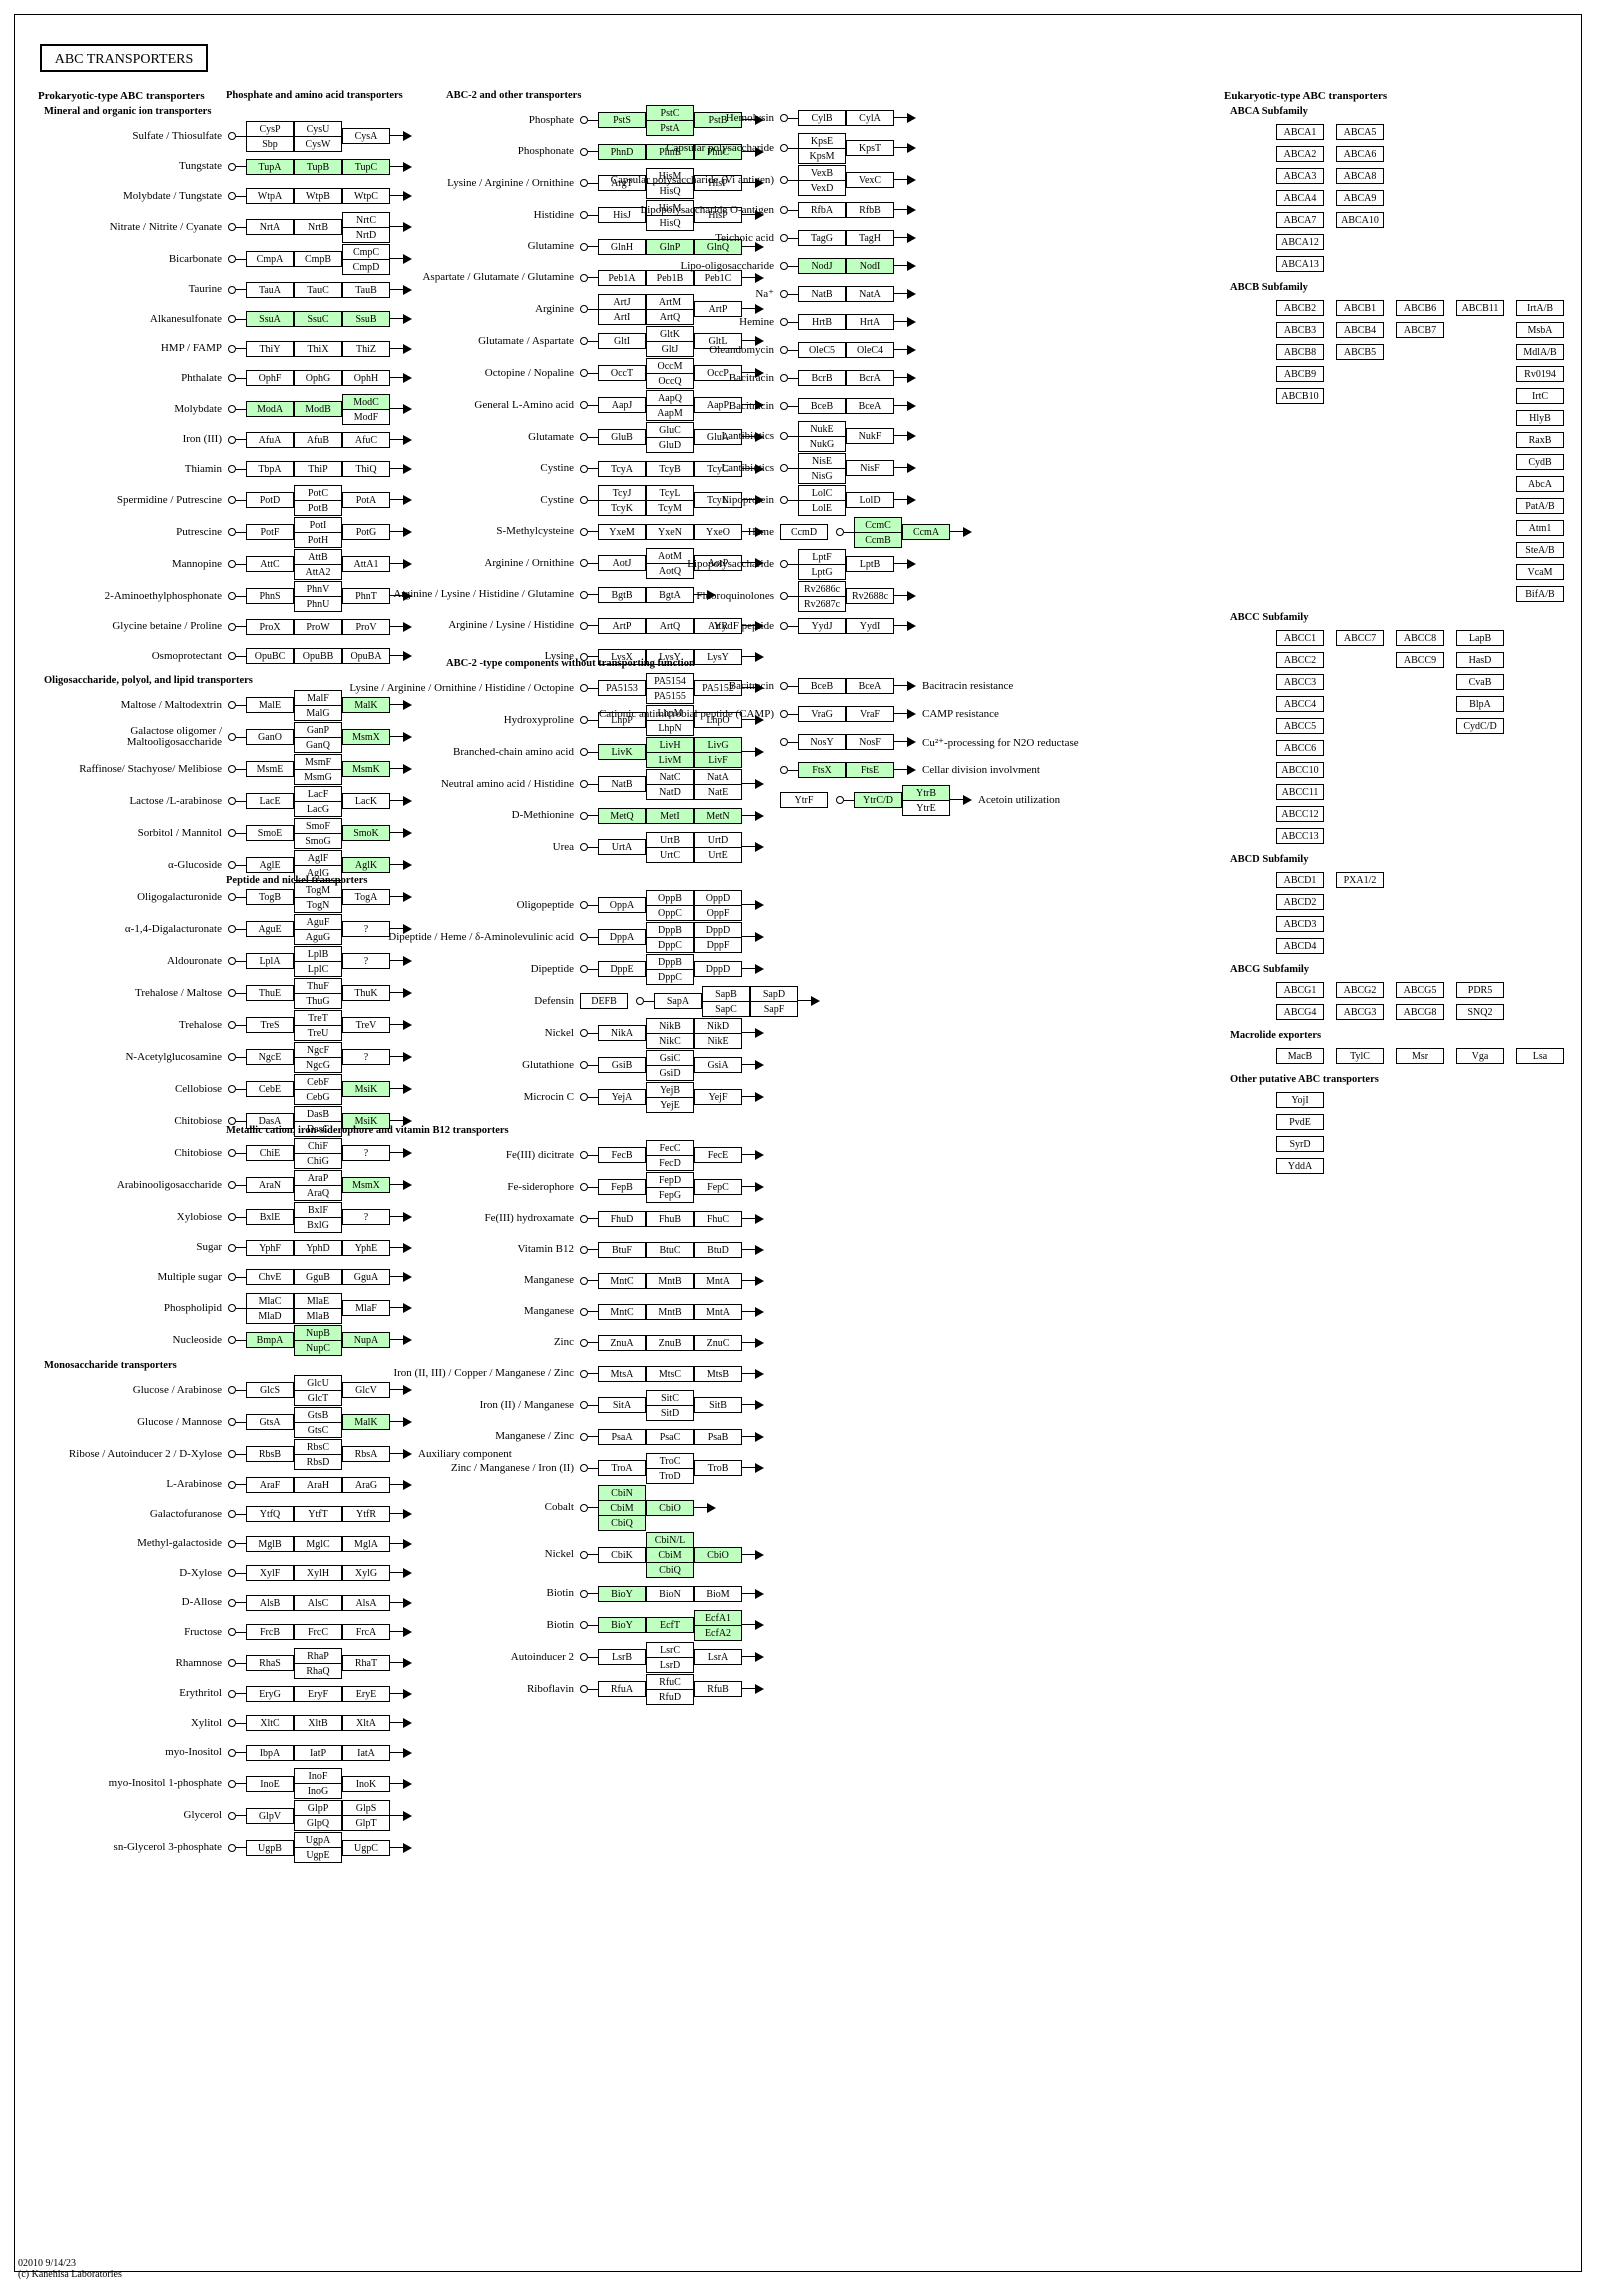 The image size is (1598, 2288). Describe the element at coordinates (366, 439) in the screenshot. I see `gene-box: AfuC` at that location.